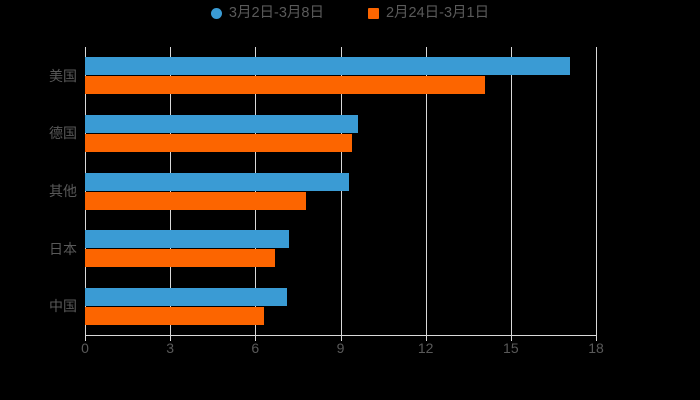 Image resolution: width=700 pixels, height=400 pixels. I want to click on y-axis-category-labels: 美国德国其他日本中国, so click(38, 191).